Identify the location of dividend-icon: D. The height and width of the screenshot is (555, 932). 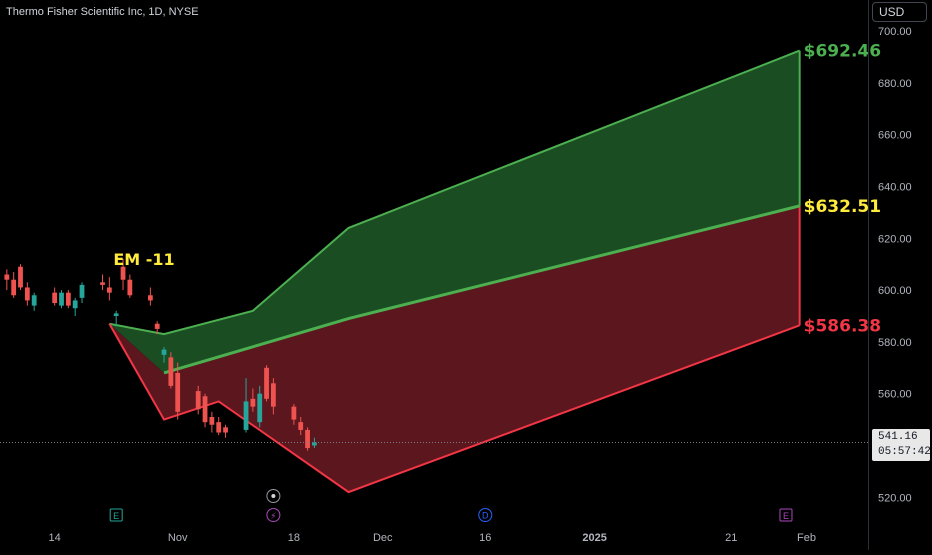
(485, 515).